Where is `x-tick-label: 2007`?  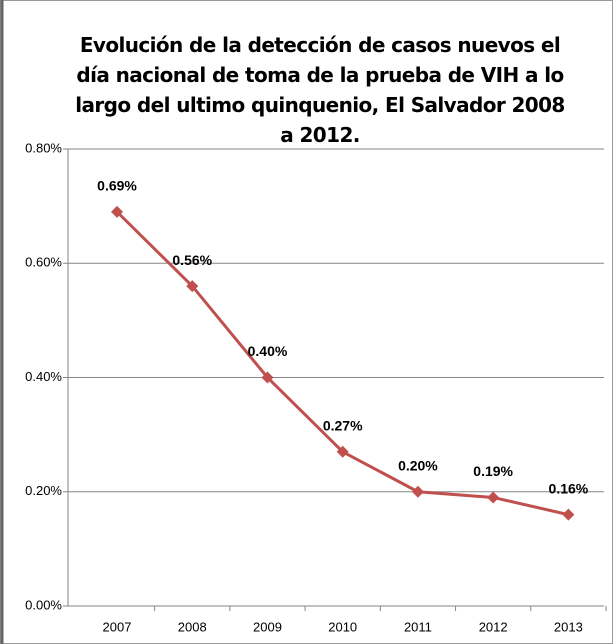
x-tick-label: 2007 is located at coordinates (117, 626).